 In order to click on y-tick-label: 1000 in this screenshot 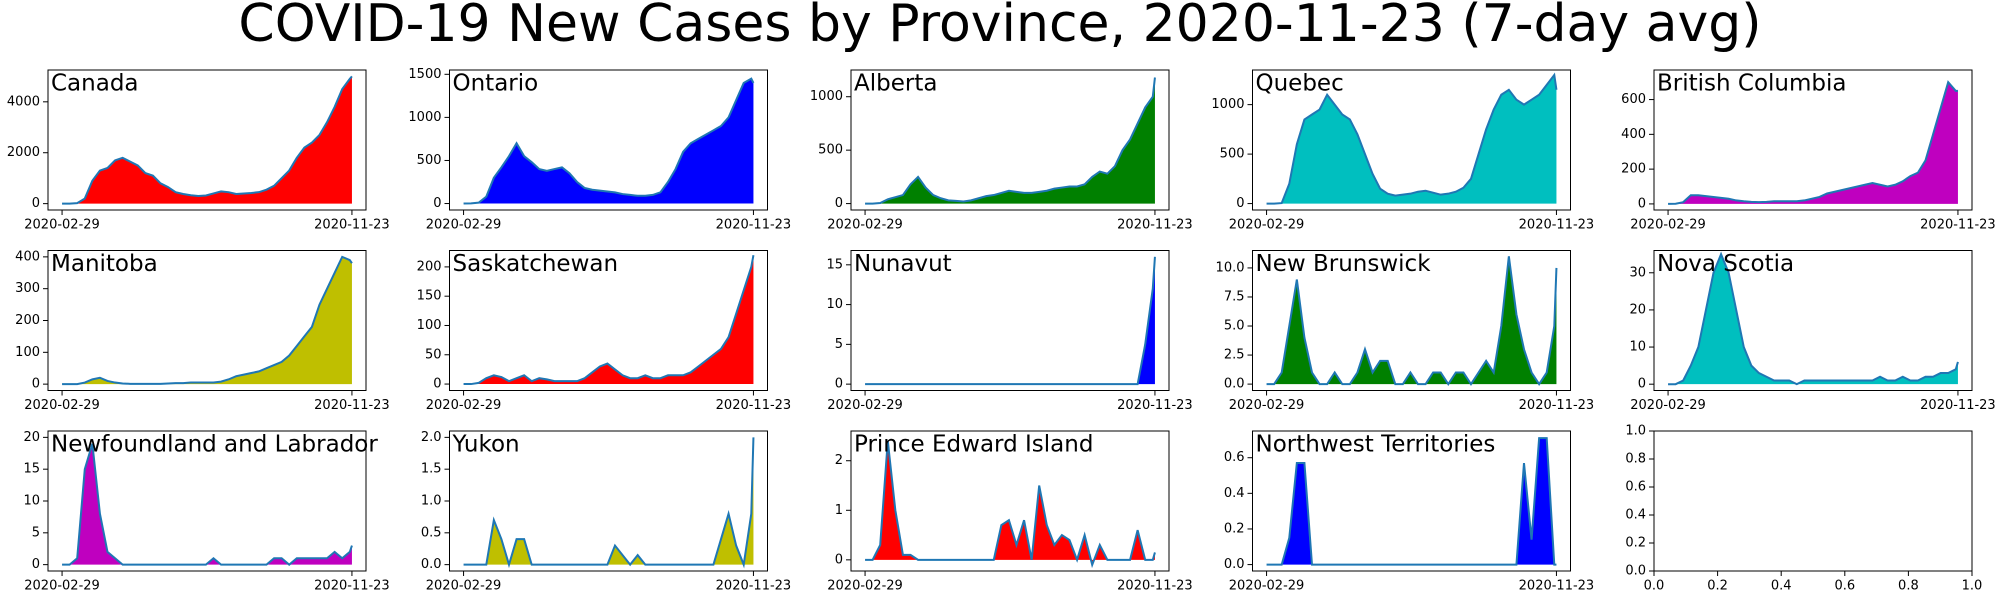, I will do `click(424, 117)`.